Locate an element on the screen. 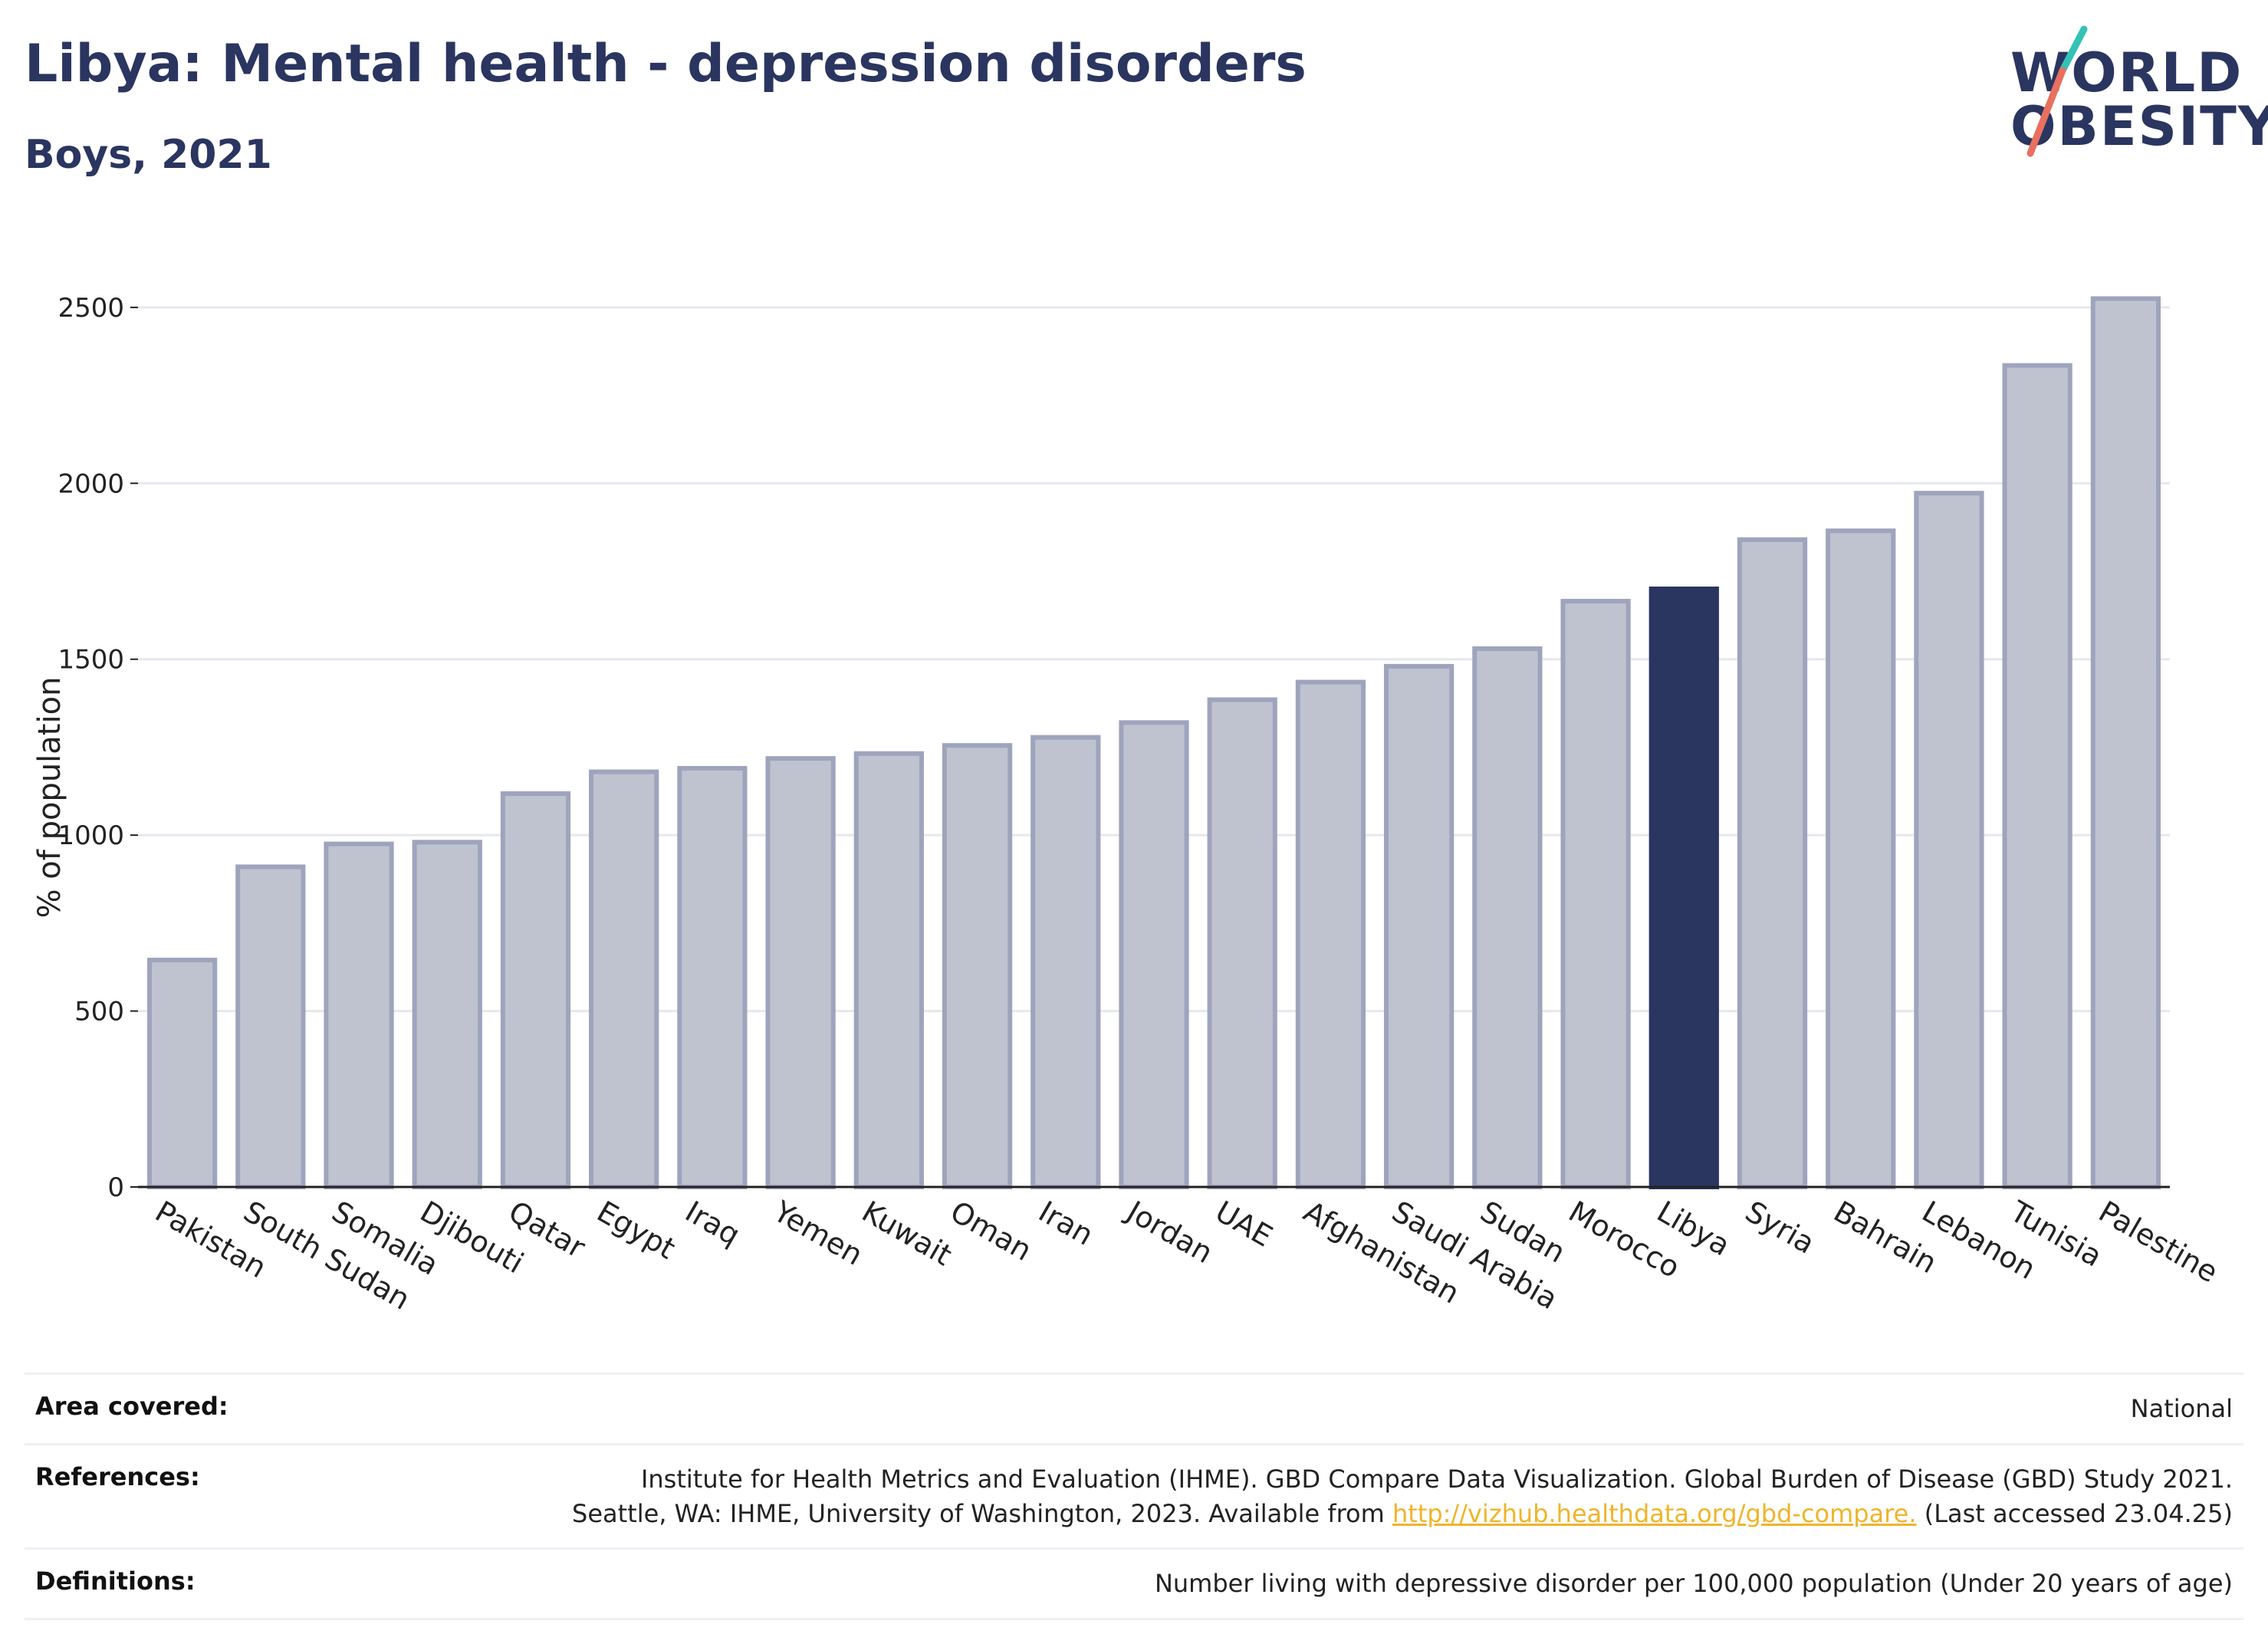  bar-afghanistan is located at coordinates (1330, 934).